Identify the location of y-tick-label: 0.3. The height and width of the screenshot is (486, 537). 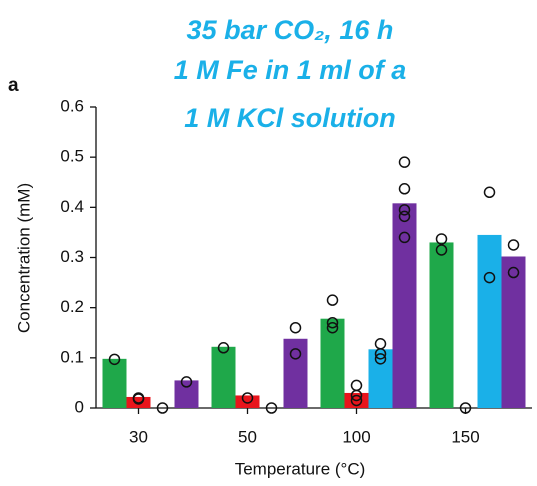
(72, 256).